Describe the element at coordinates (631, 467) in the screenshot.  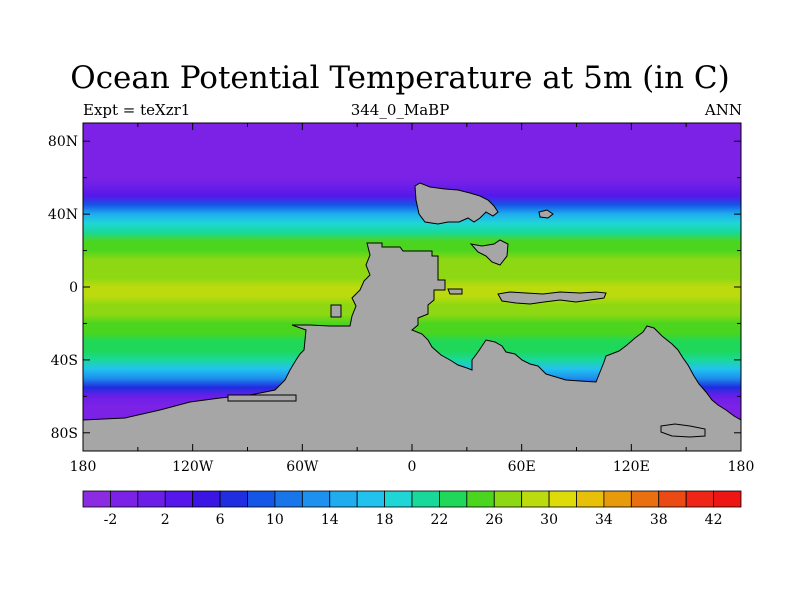
I see `x-tick-label: 120E` at that location.